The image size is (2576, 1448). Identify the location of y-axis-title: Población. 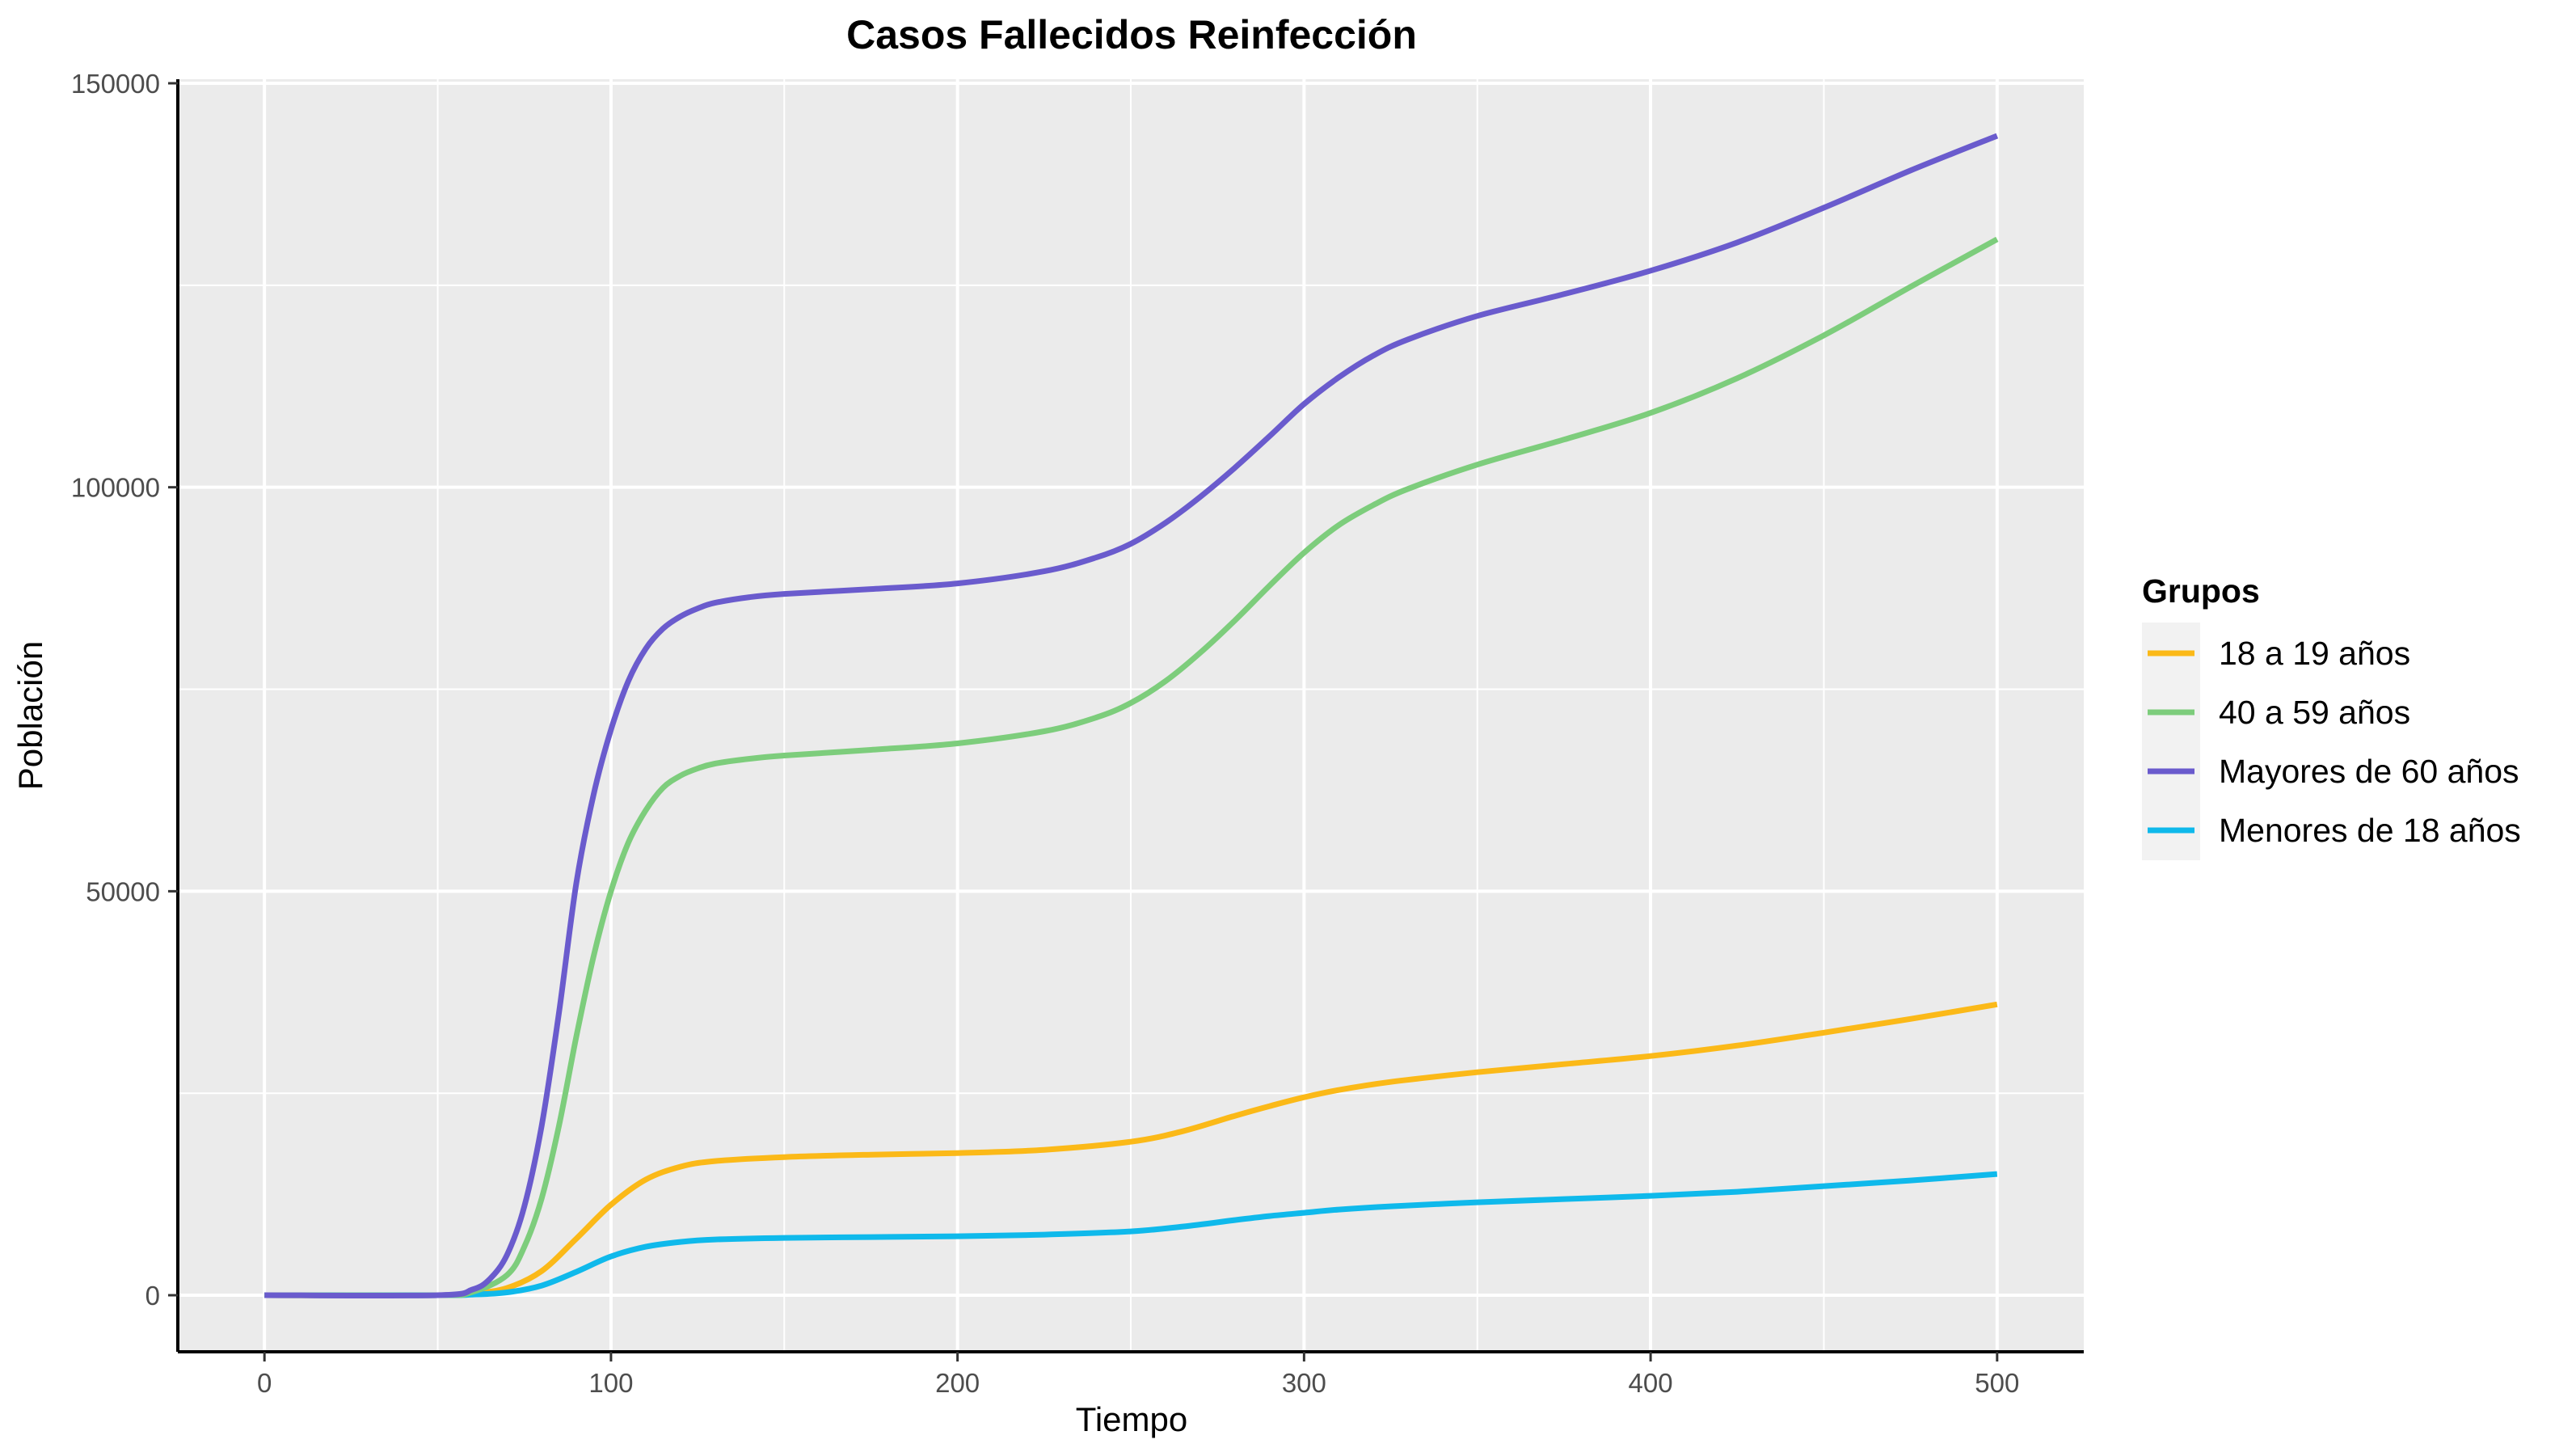
(30, 715).